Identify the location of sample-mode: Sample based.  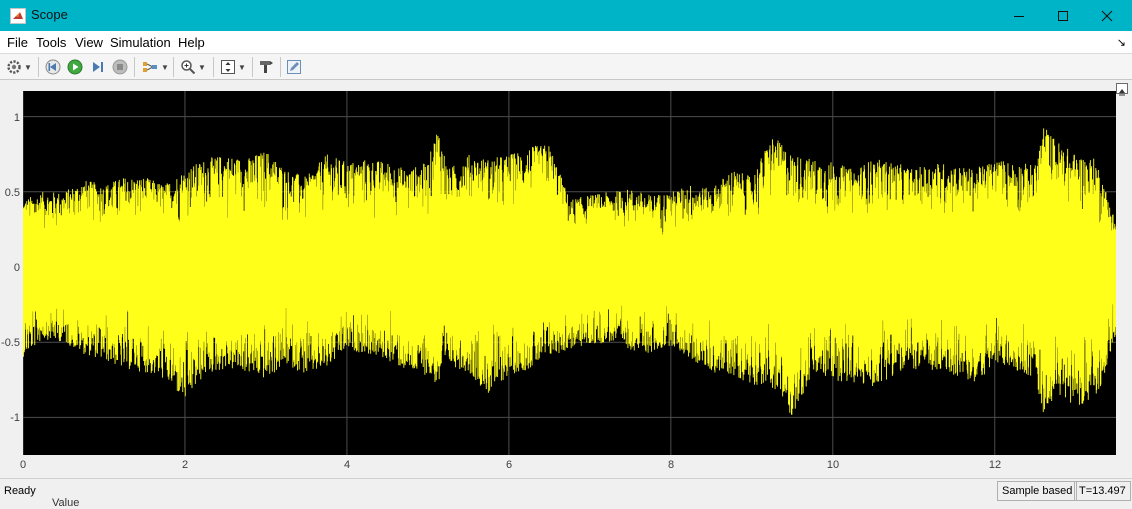
(1037, 491).